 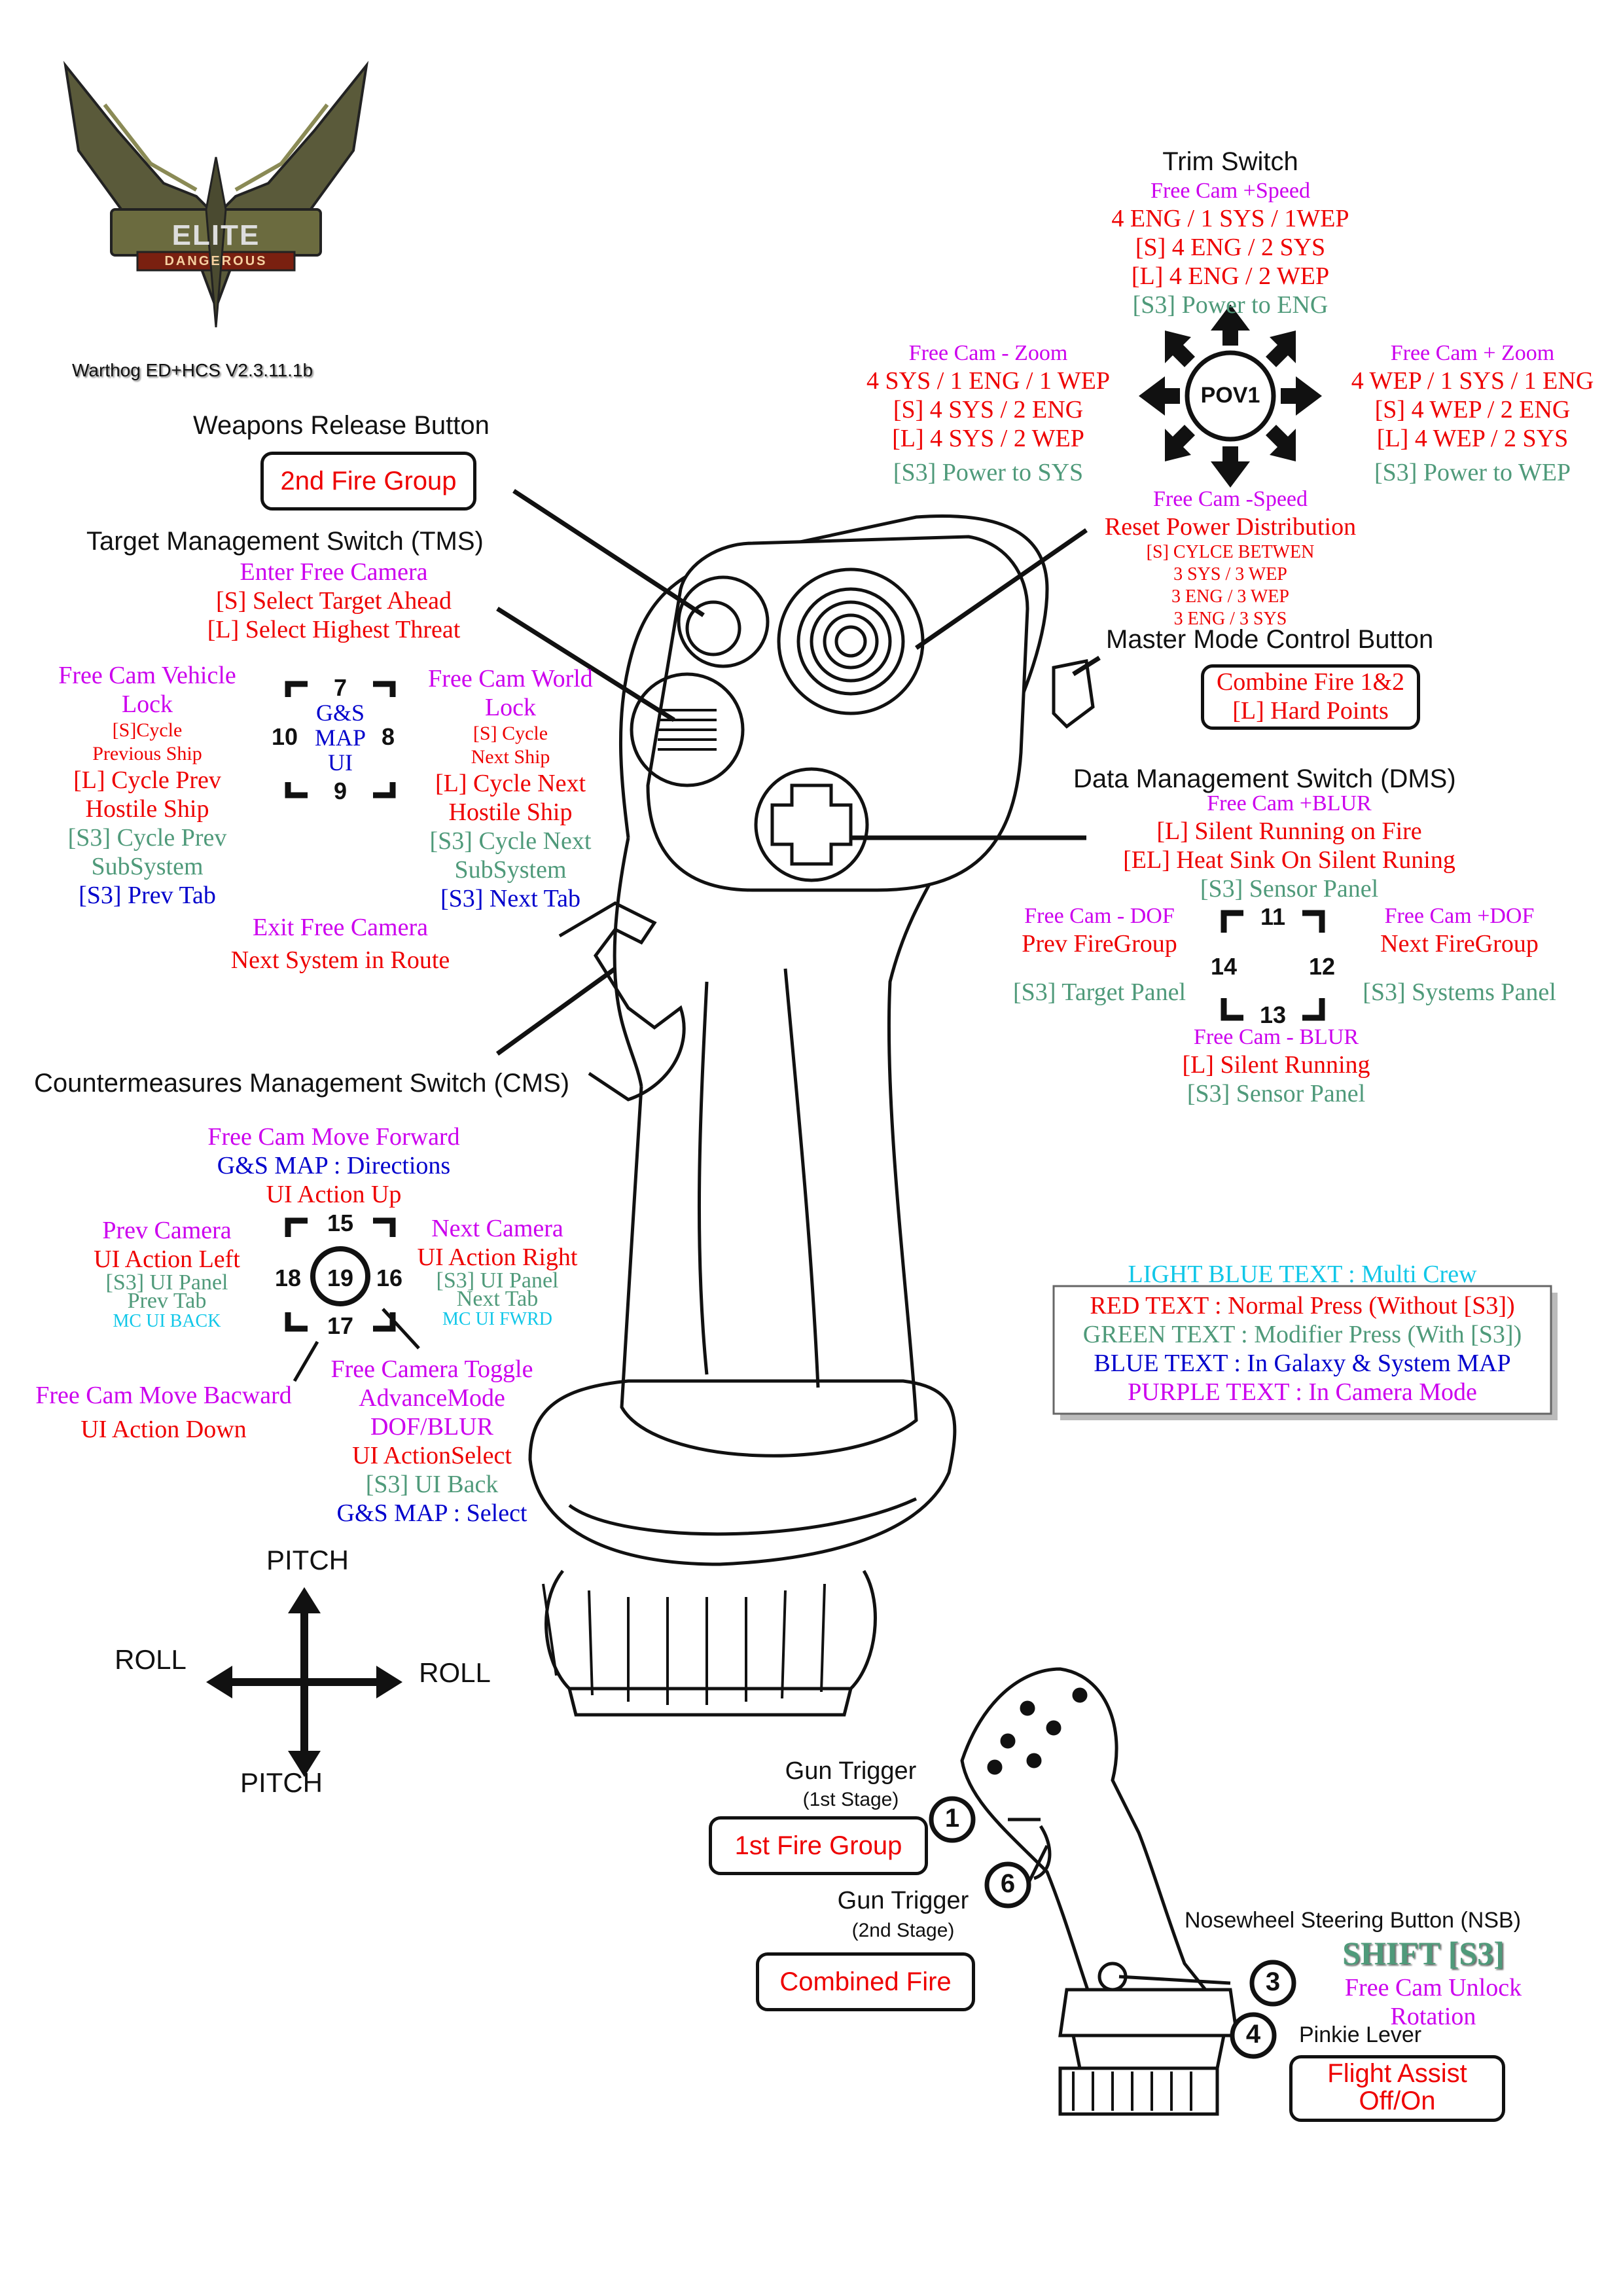 I want to click on cms-title: Countermeasures Management Switch (CMS), so click(x=302, y=1083).